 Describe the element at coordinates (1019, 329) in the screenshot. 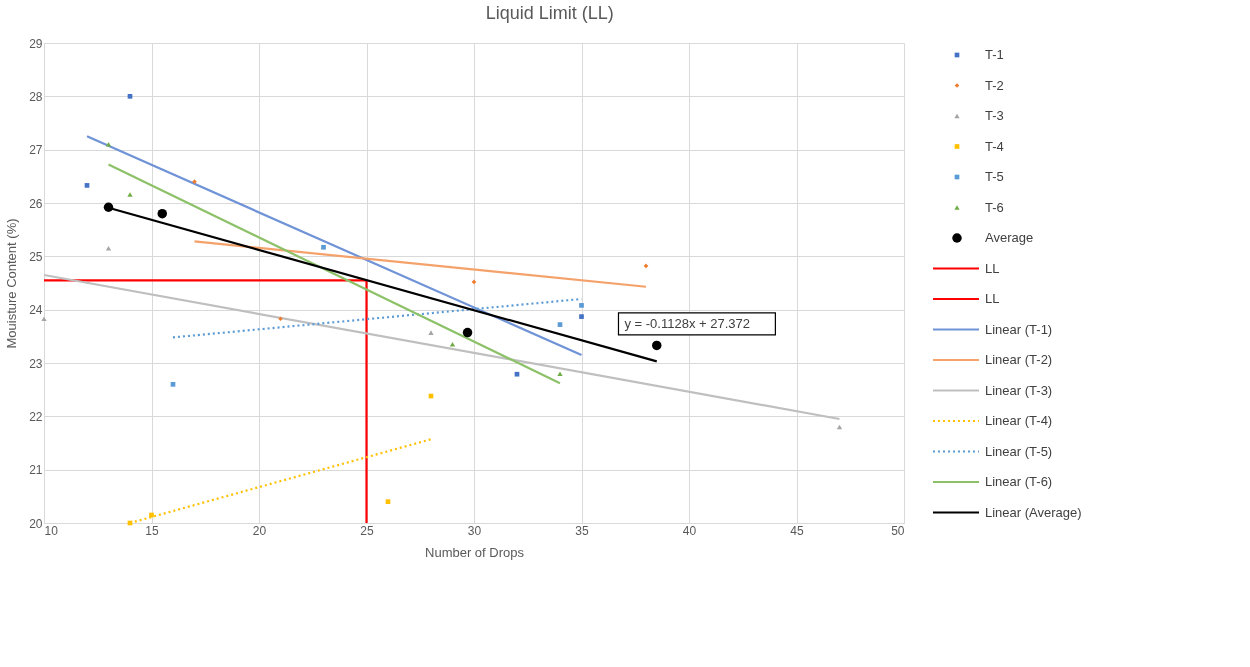

I see `legend-label: Linear (T-1)` at that location.